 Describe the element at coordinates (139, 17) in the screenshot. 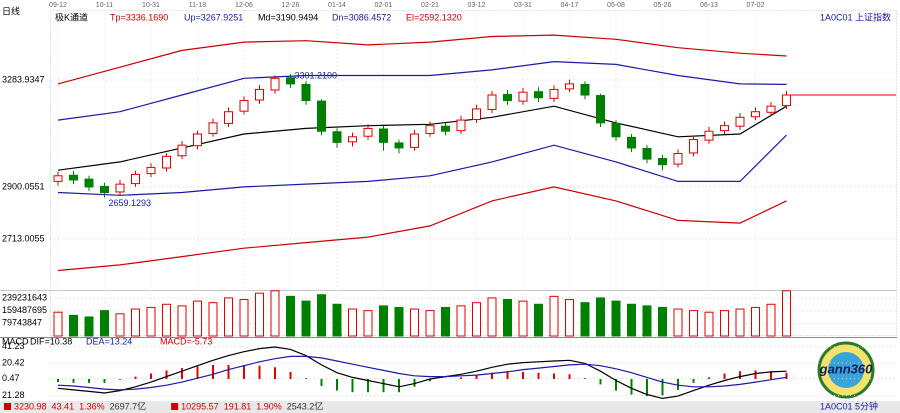

I see `legend-entry: Tp=3336.1690` at that location.